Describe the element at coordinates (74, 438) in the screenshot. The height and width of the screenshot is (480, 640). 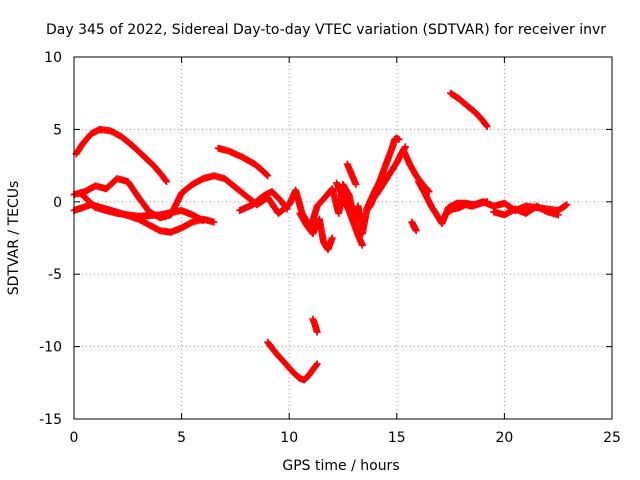
I see `x-tick-label: 0` at that location.